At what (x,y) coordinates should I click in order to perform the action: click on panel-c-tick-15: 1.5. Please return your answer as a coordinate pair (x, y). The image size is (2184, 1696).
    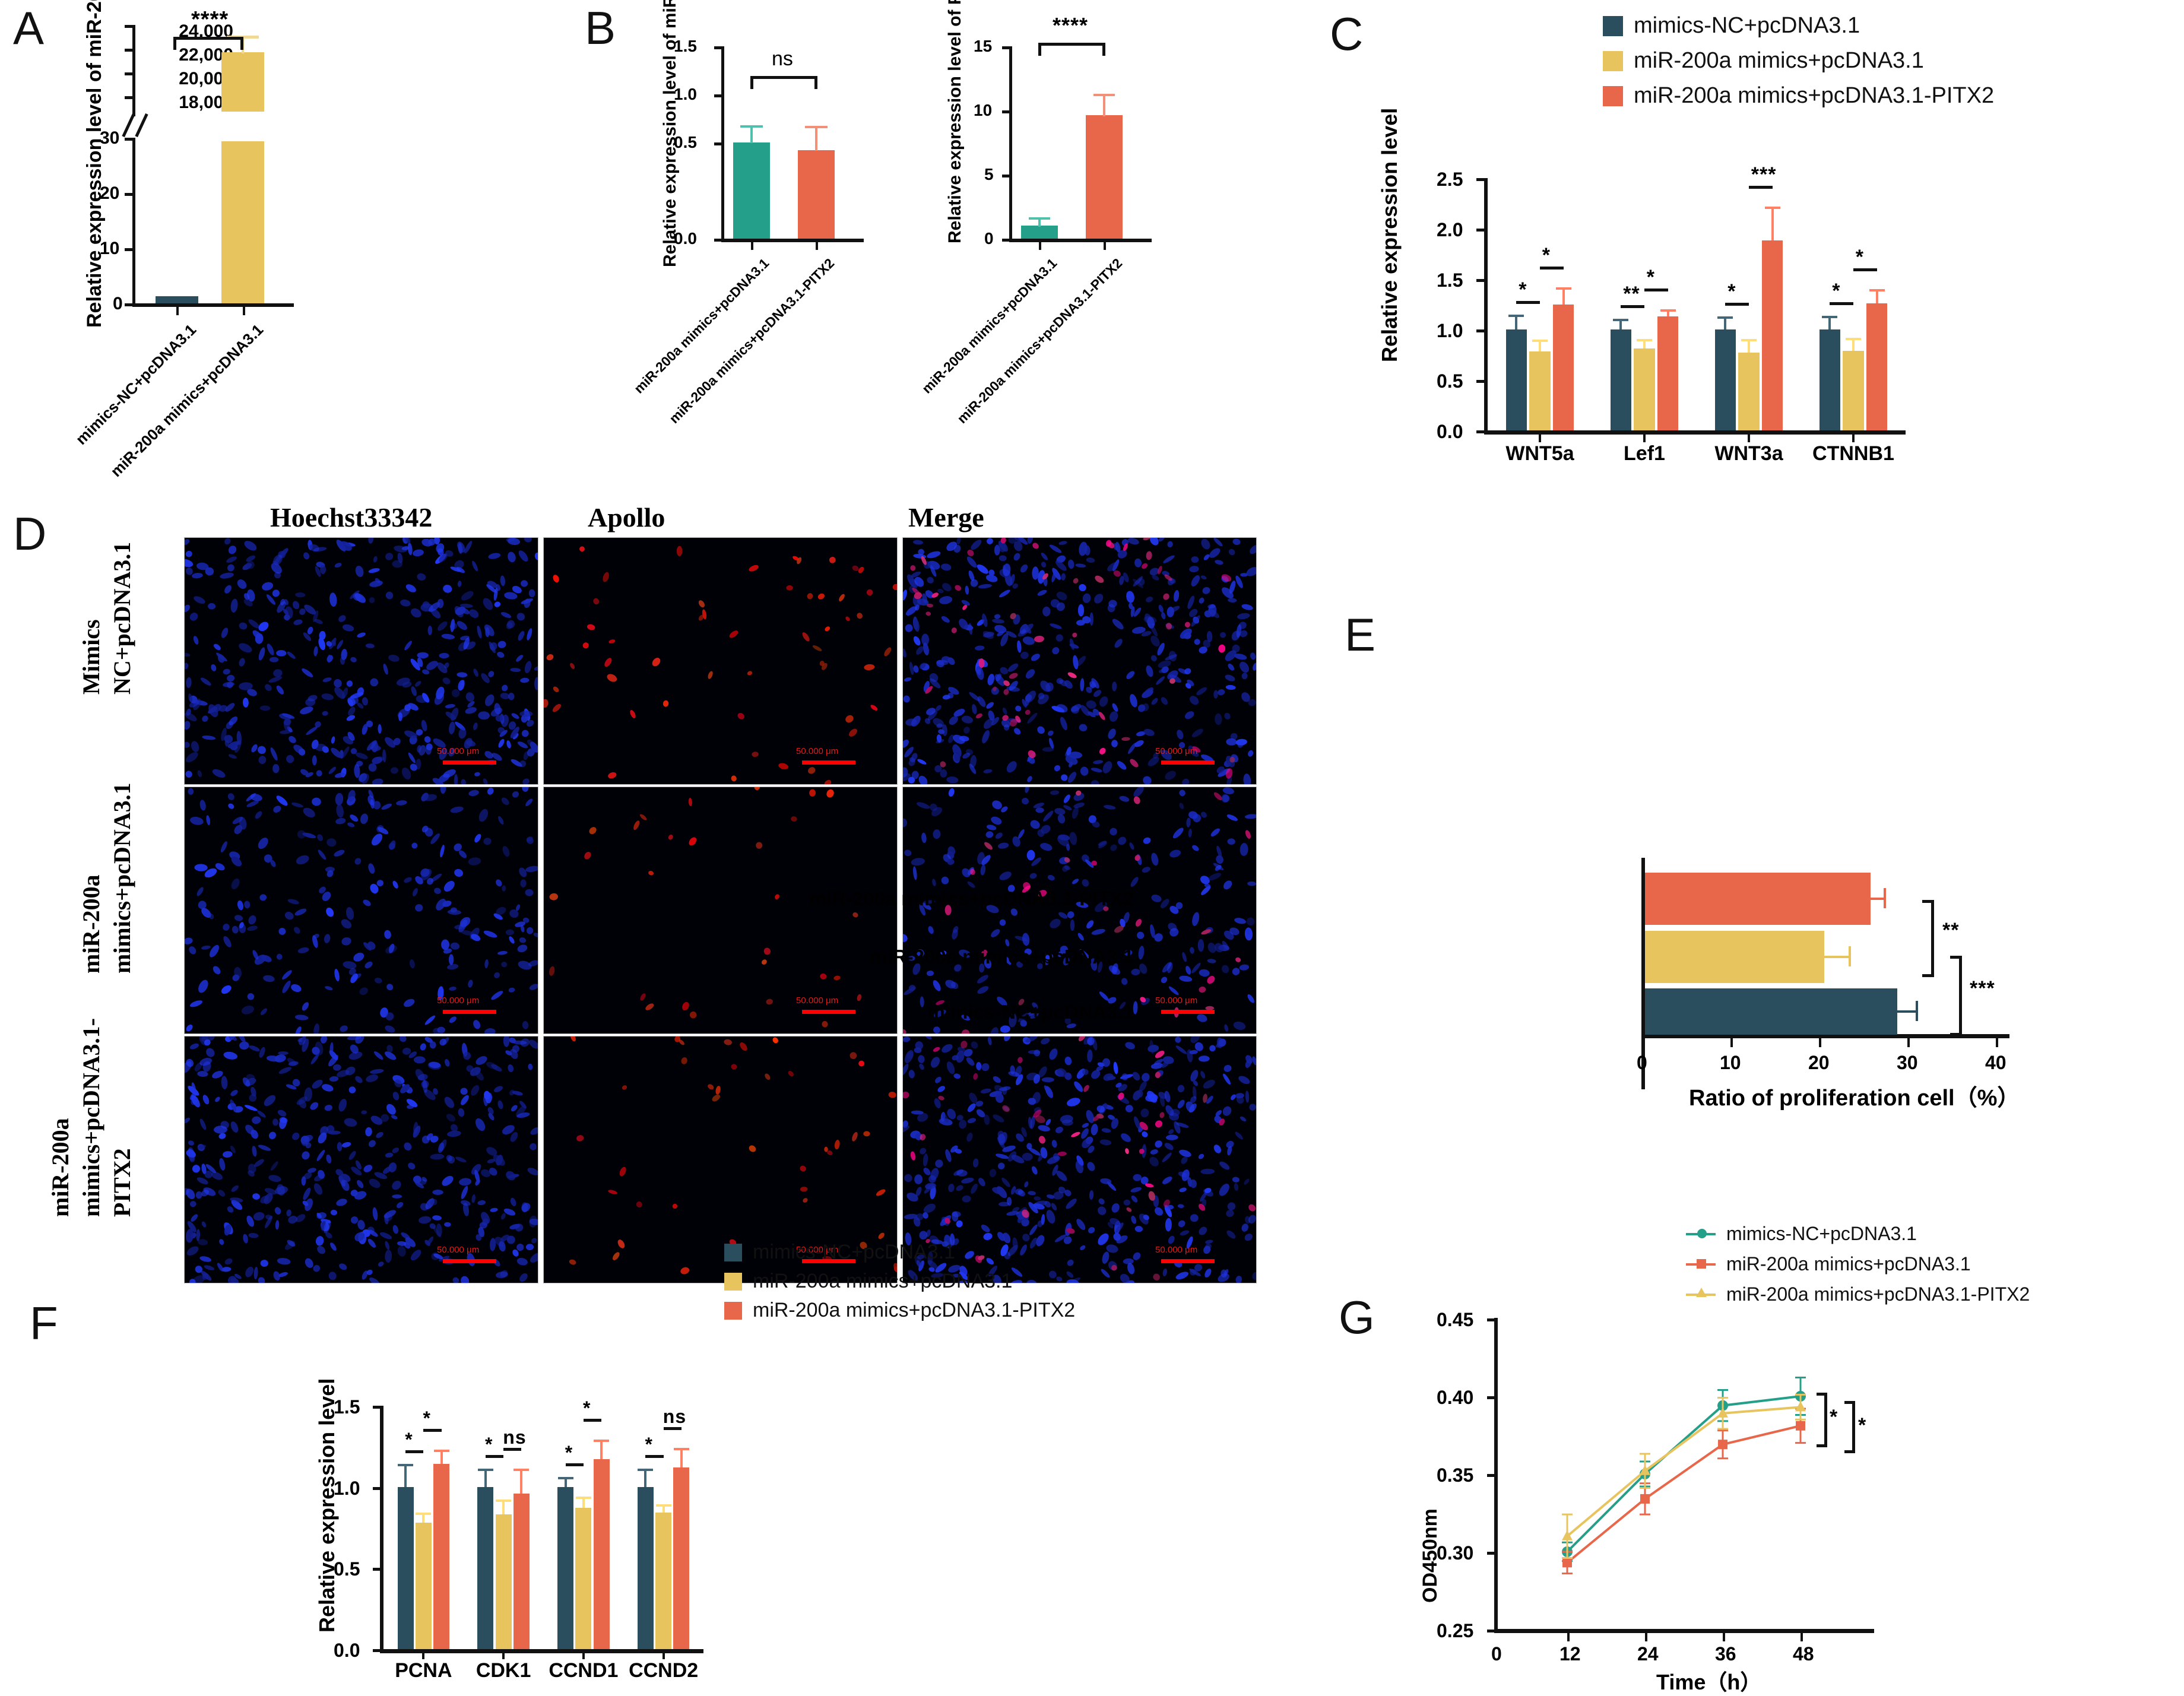
    Looking at the image, I should click on (1450, 280).